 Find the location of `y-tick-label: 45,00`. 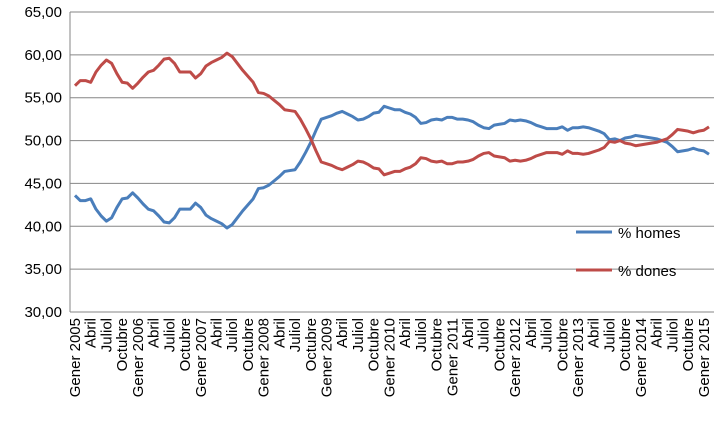

y-tick-label: 45,00 is located at coordinates (43, 183).